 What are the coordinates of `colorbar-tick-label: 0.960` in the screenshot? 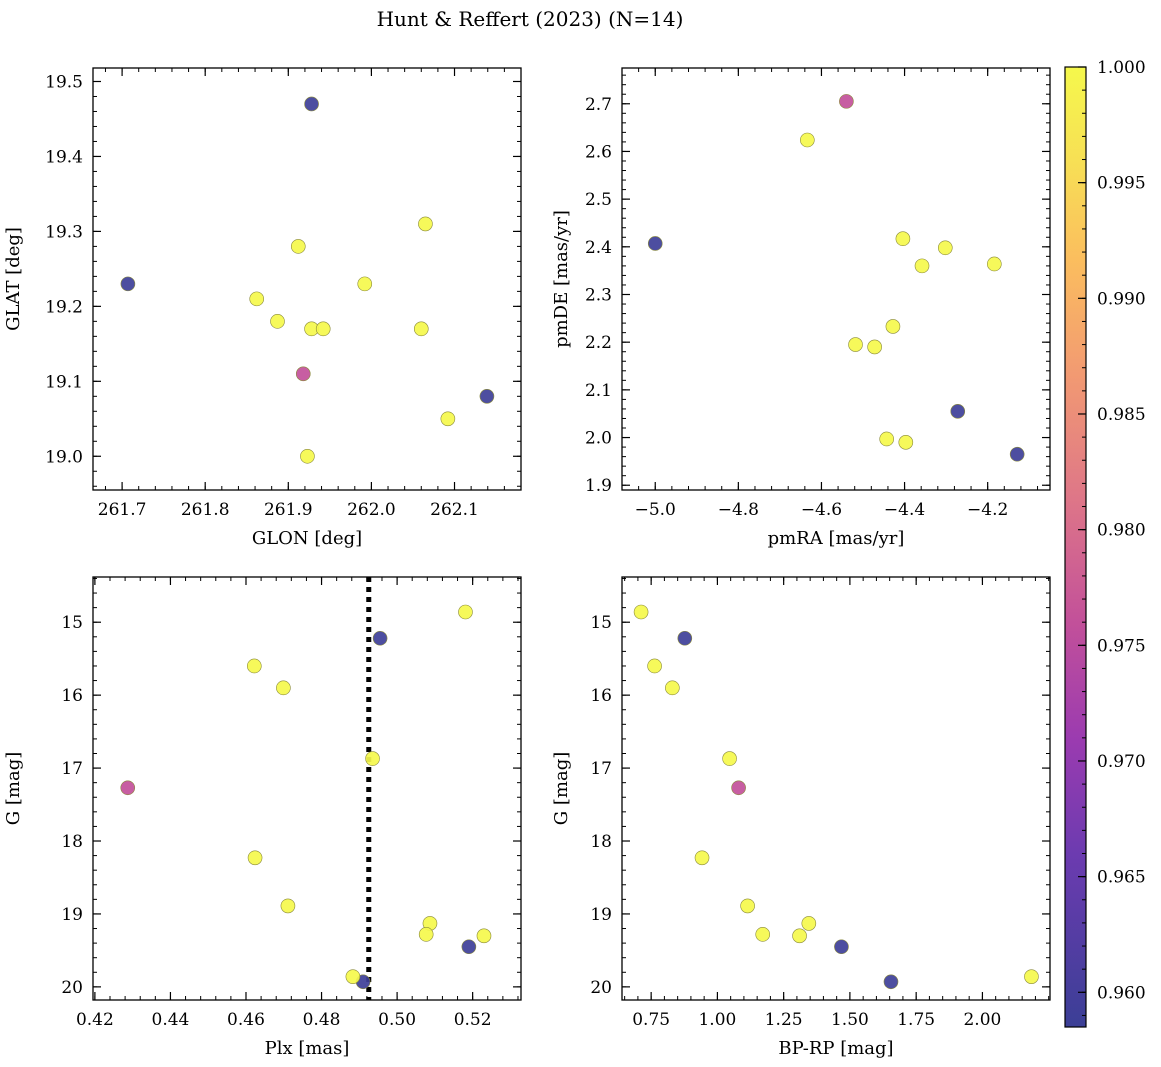 It's located at (1121, 993).